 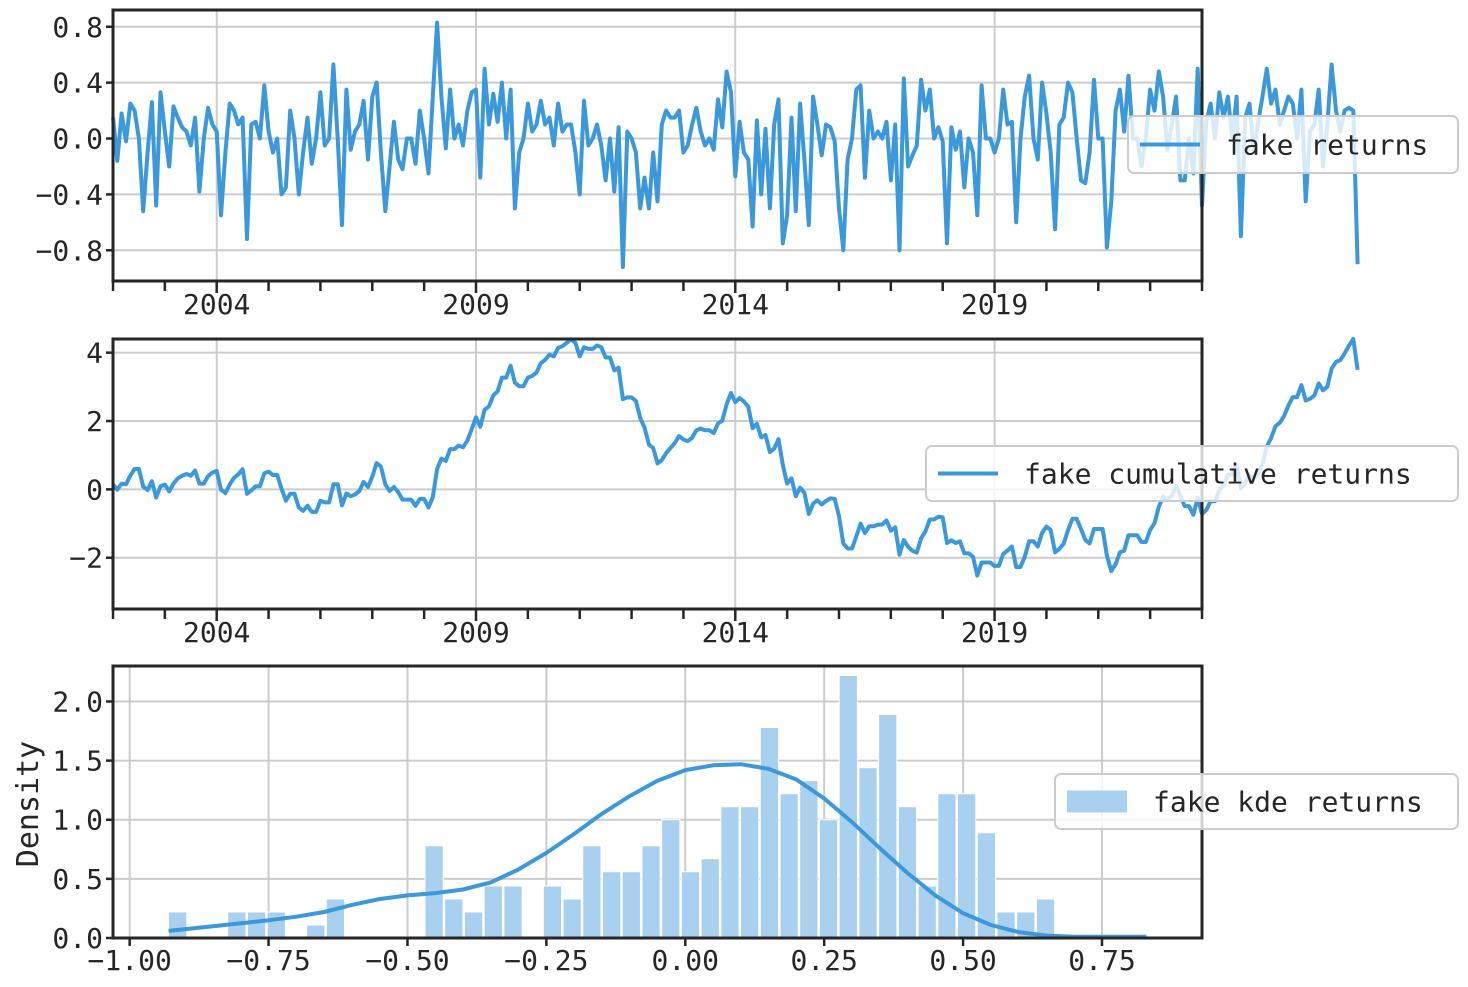 I want to click on y-tick-label: 2.0, so click(x=77, y=701).